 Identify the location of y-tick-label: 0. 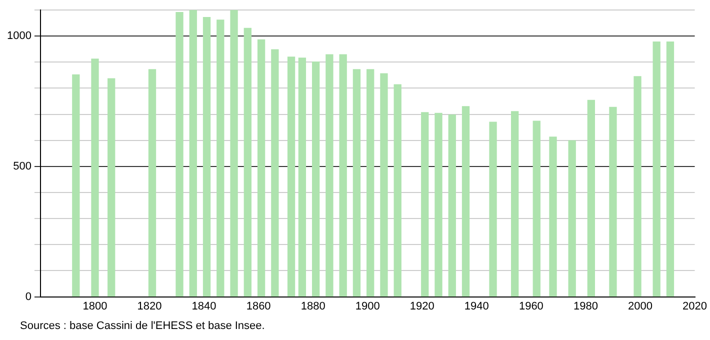
(28, 296).